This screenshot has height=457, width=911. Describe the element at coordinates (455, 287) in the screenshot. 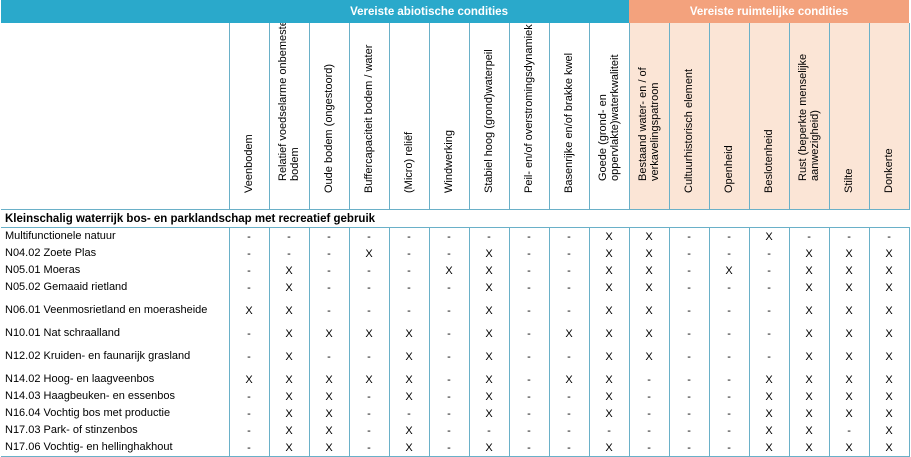

I see `table-row: N05.02 Gemaaid rietland - X - - - - X - - X X - - - X X X` at that location.